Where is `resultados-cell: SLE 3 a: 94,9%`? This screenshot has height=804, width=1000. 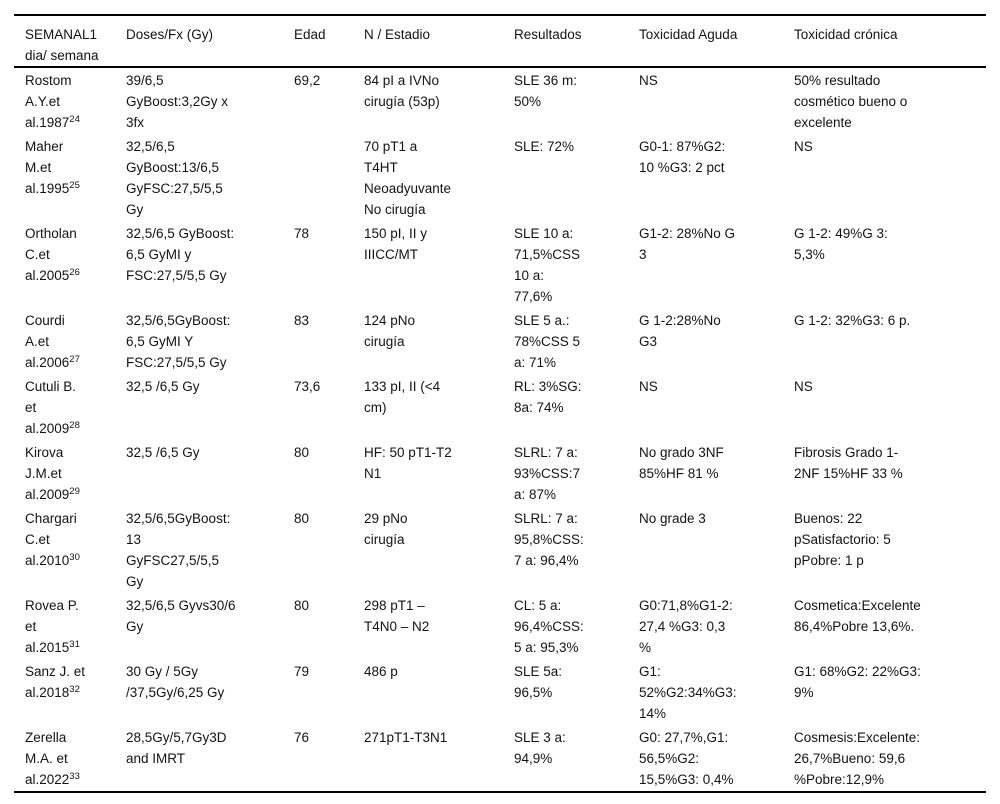
resultados-cell: SLE 3 a: 94,9% is located at coordinates (540, 748).